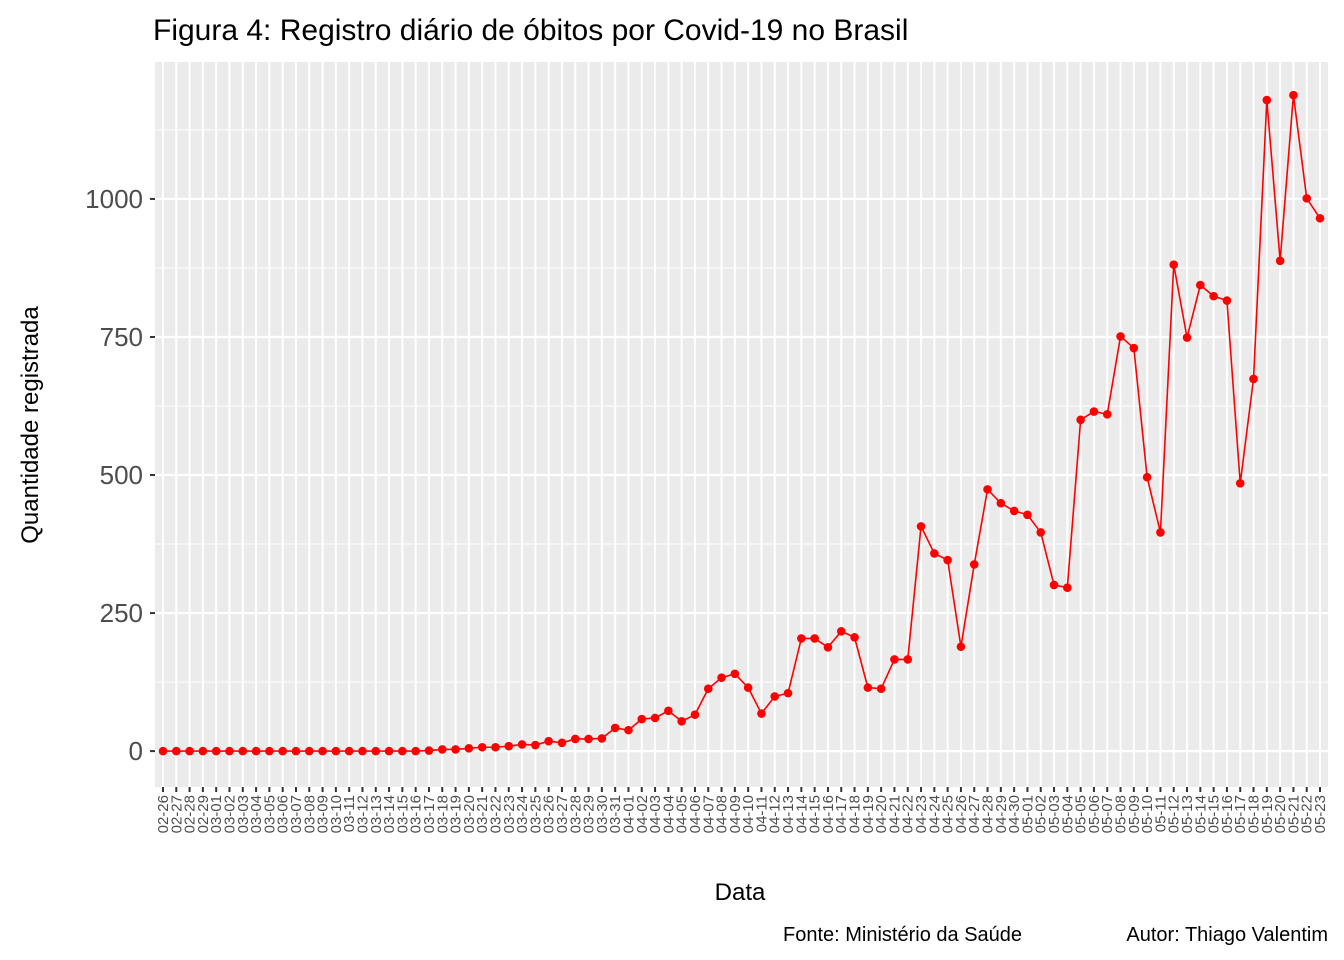  What do you see at coordinates (1293, 814) in the screenshot?
I see `x-tick-label: 05-21` at bounding box center [1293, 814].